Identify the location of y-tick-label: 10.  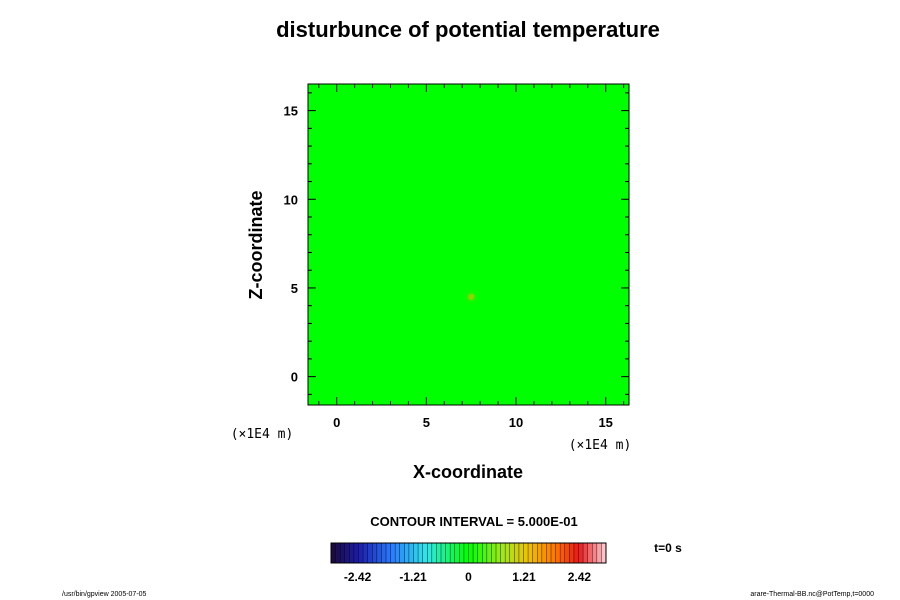
(291, 199).